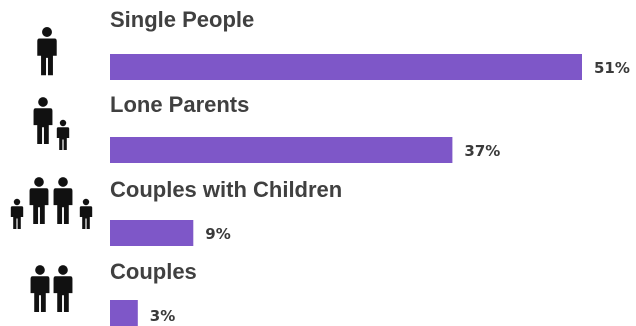 The image size is (636, 326). I want to click on adult-and-child-icon, so click(51, 123).